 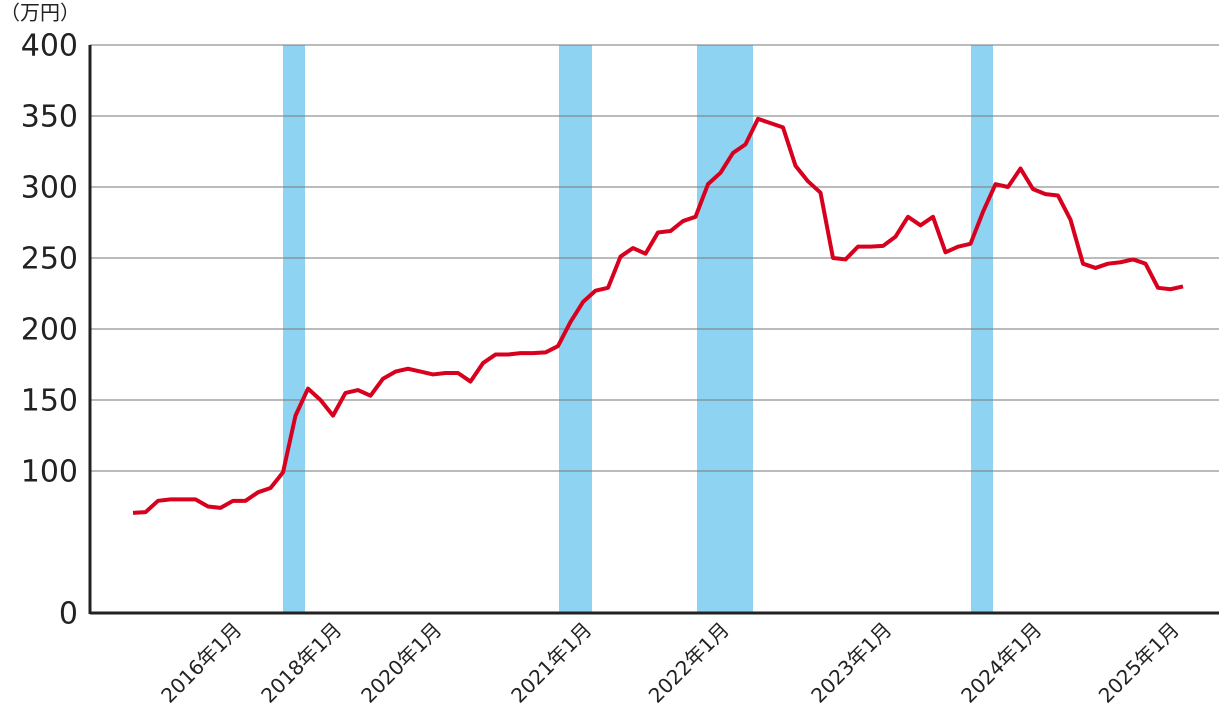 I want to click on x-tick-label: 2018年1月, so click(x=301, y=662).